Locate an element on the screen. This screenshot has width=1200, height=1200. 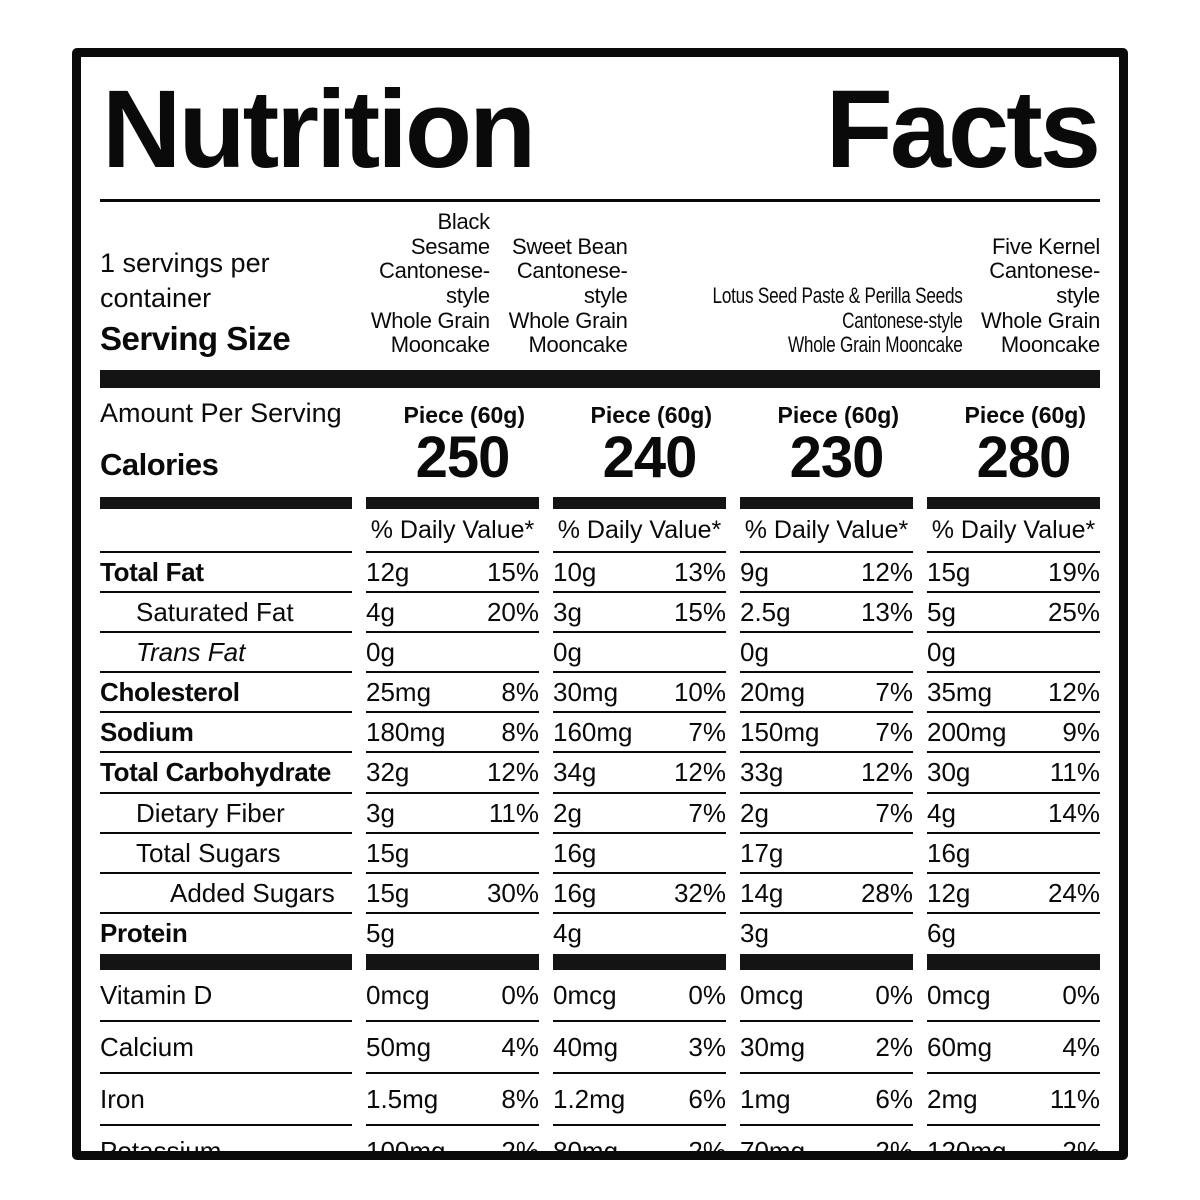
title-word: Nutrition is located at coordinates (319, 129).